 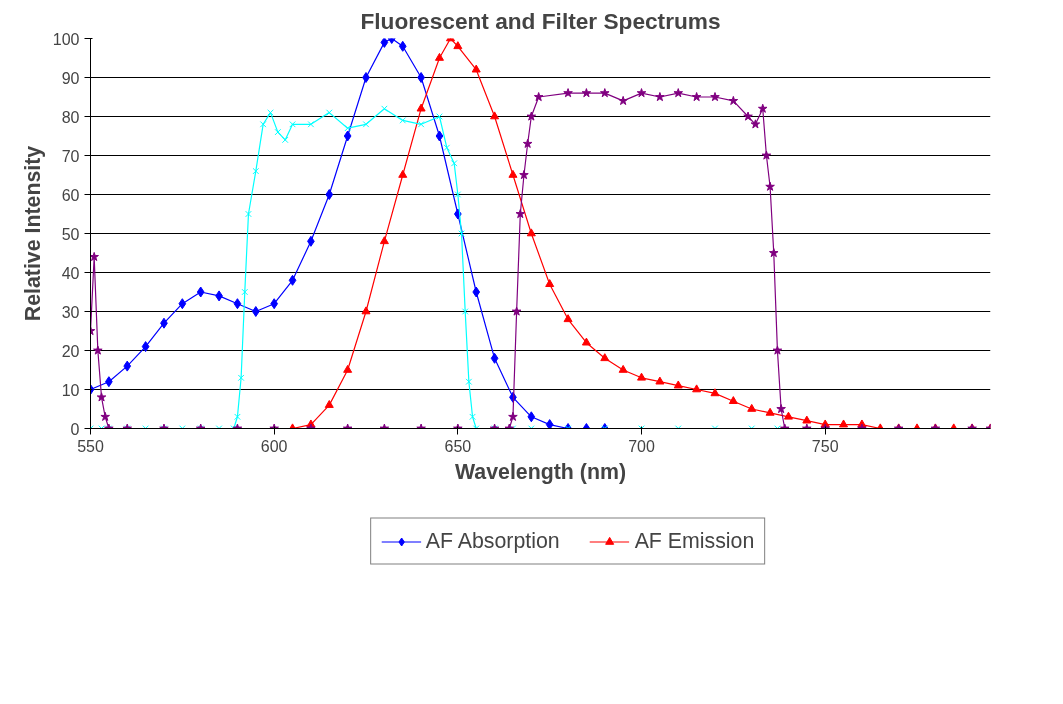 What do you see at coordinates (540, 20) in the screenshot?
I see `chart-title: Fluorescent and Filter Spectrums` at bounding box center [540, 20].